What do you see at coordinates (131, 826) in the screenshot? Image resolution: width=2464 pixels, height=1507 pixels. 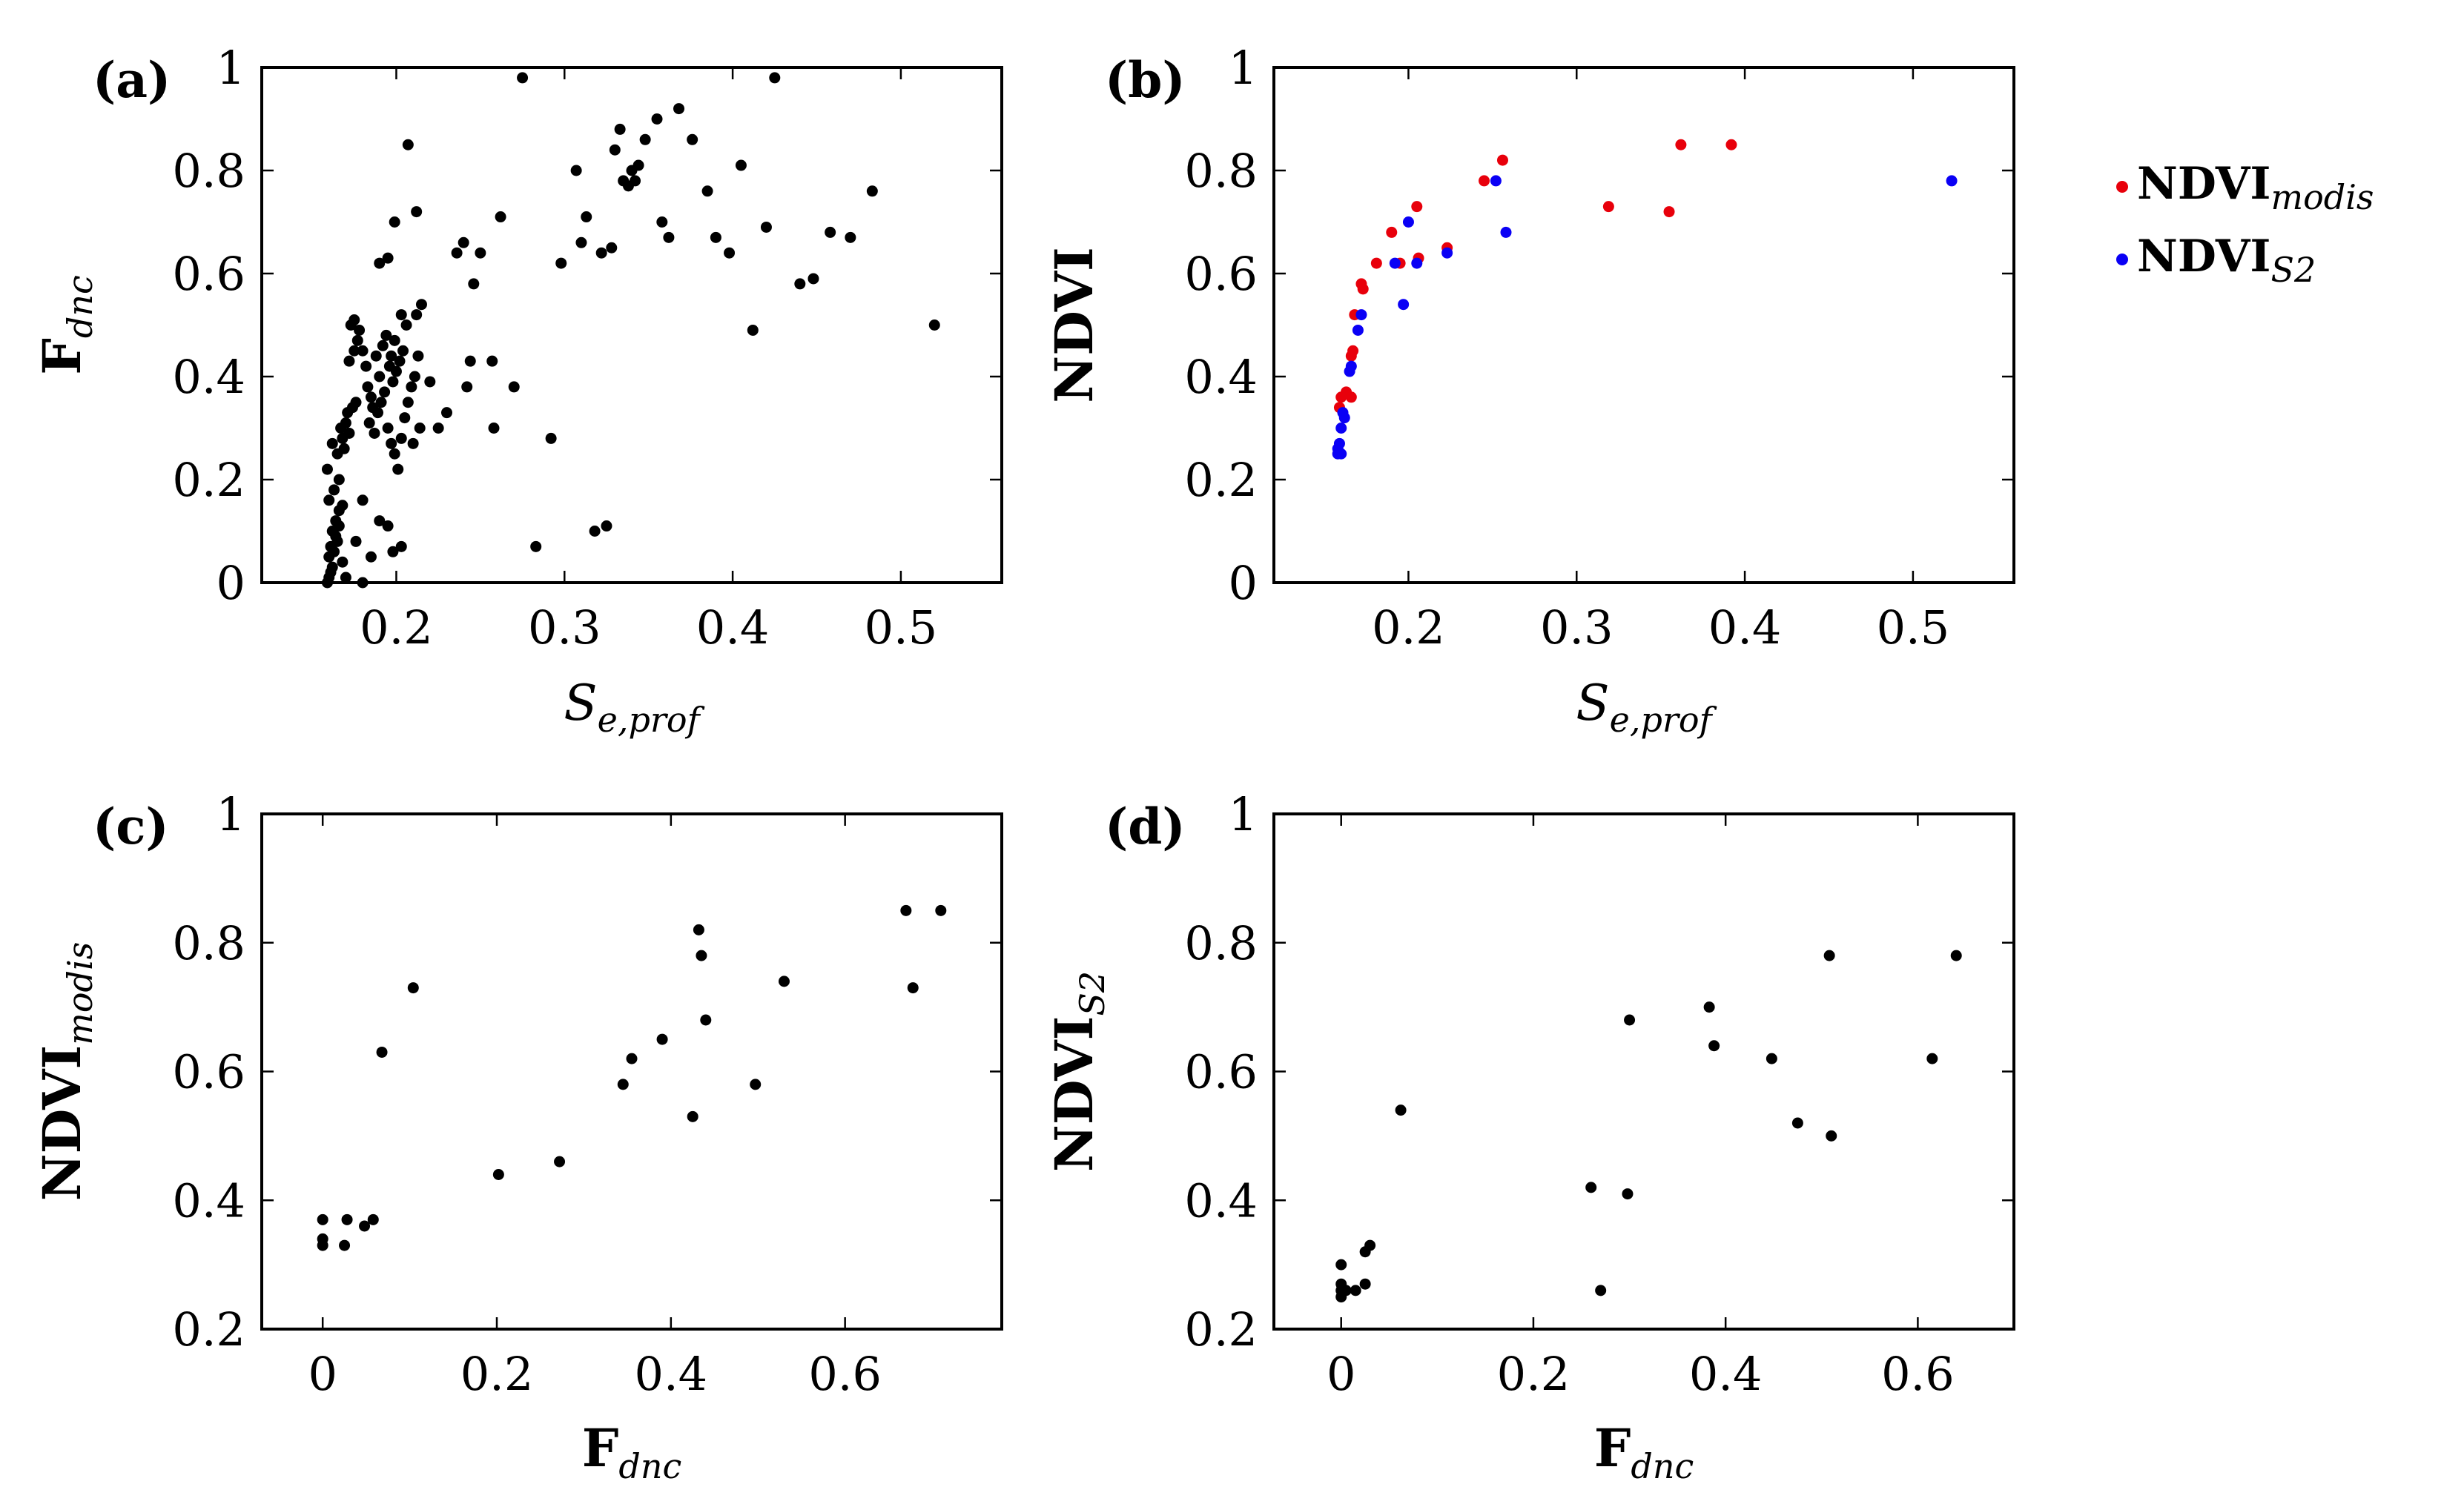 I see `panel-c-letter: (c)` at bounding box center [131, 826].